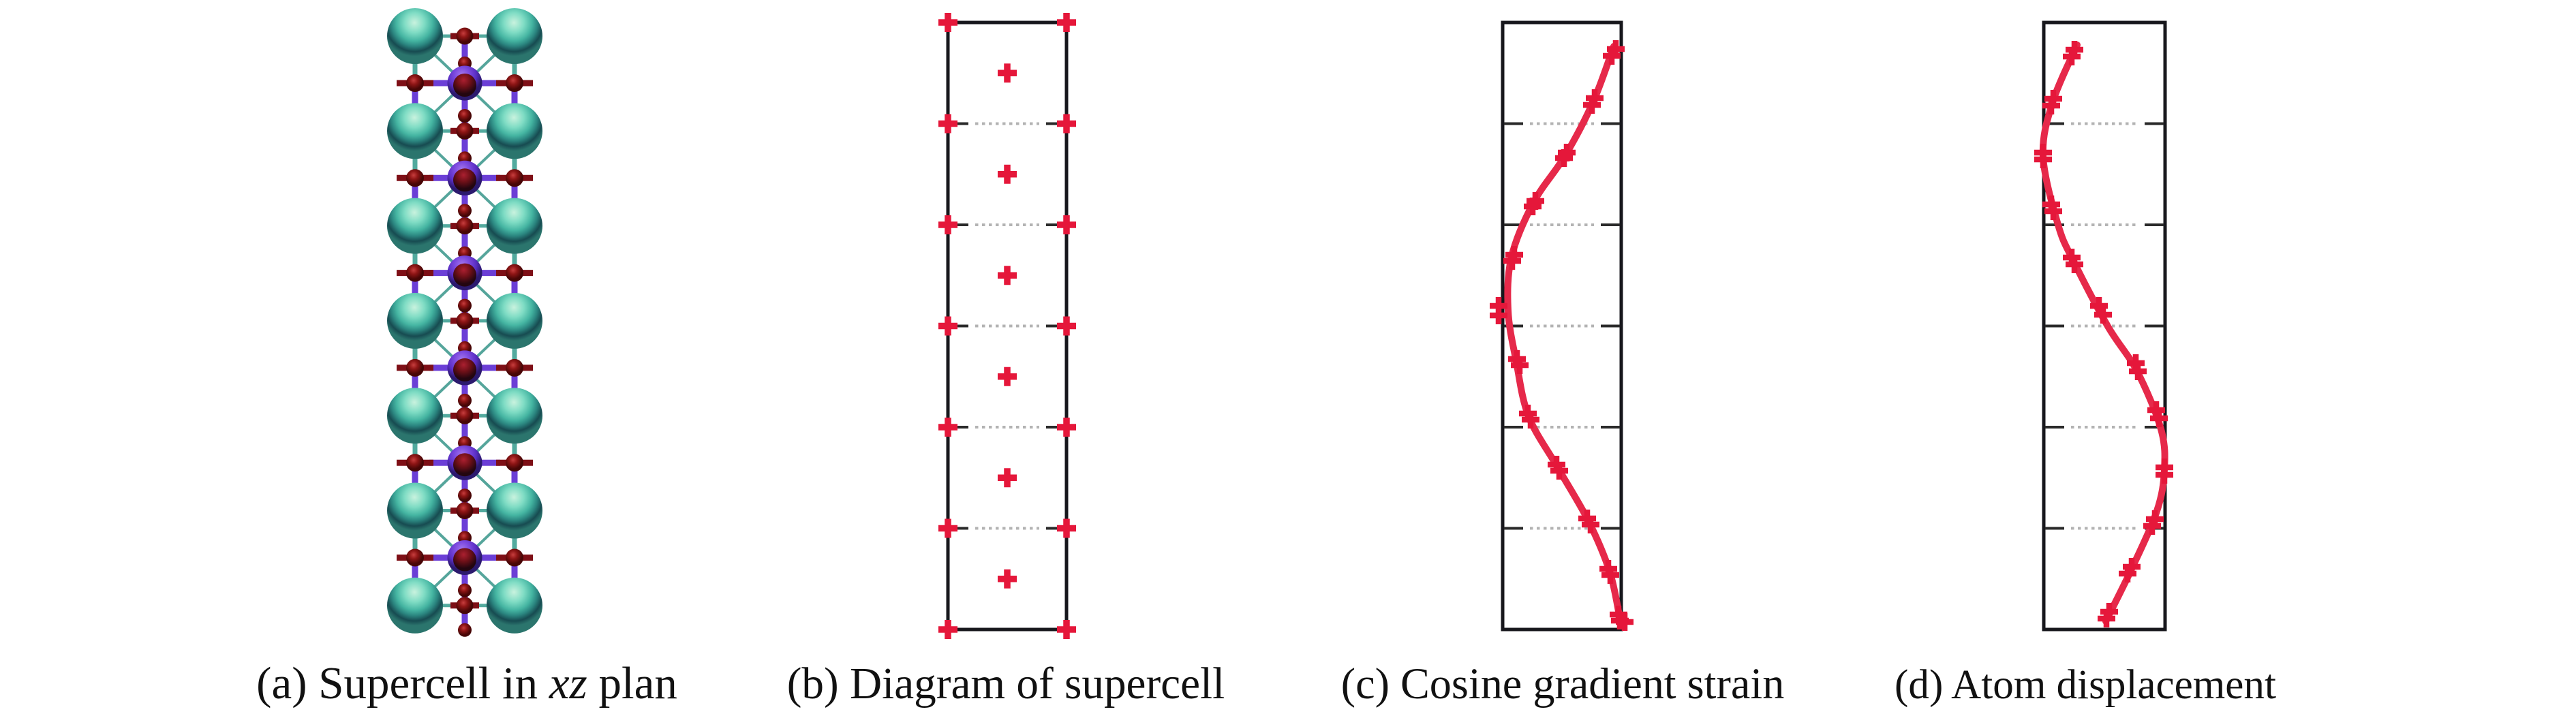 This screenshot has height=716, width=2576. What do you see at coordinates (2085, 685) in the screenshot?
I see `svg-text: (d) Atom displacement` at bounding box center [2085, 685].